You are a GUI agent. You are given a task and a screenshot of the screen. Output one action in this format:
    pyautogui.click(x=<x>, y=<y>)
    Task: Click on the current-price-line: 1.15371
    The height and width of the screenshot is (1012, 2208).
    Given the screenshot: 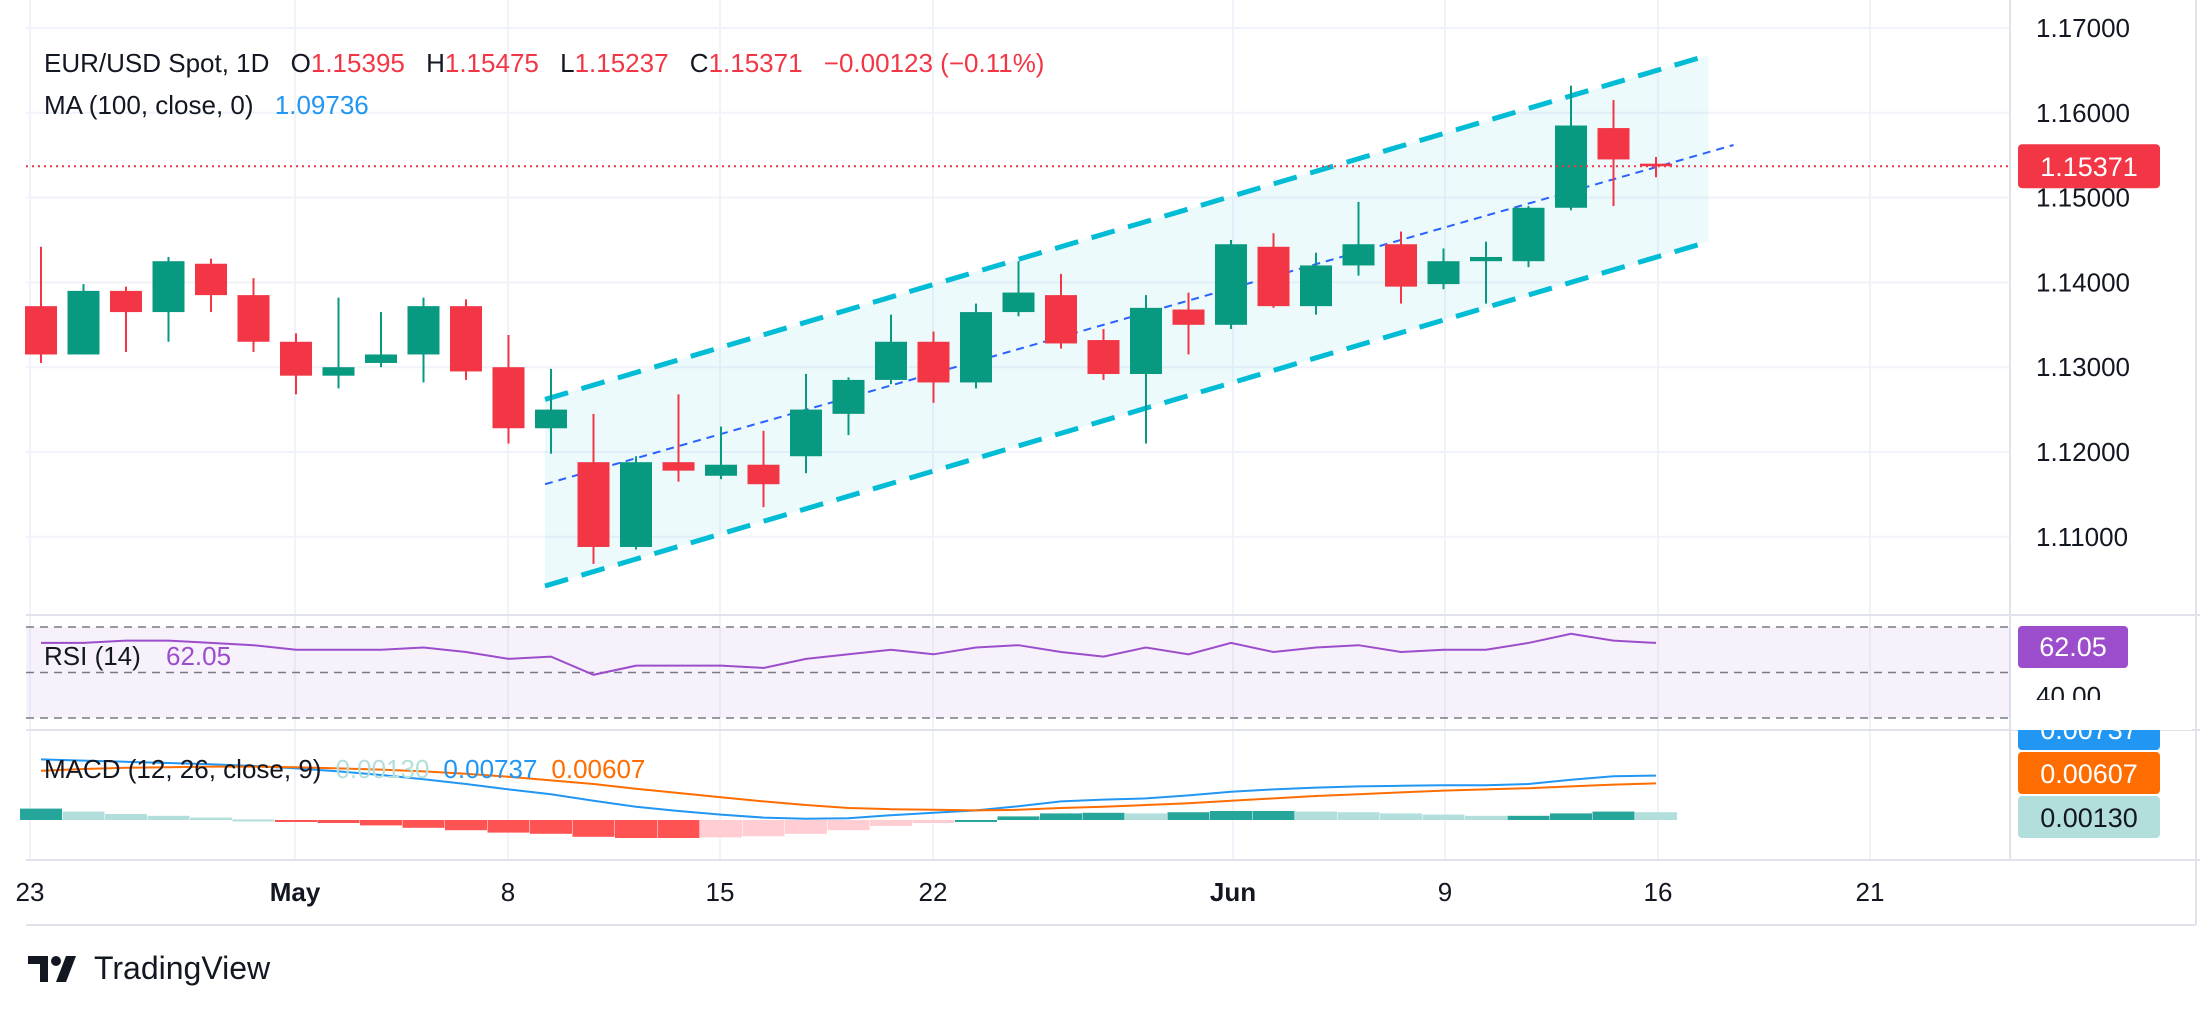 What is the action you would take?
    pyautogui.click(x=1093, y=166)
    